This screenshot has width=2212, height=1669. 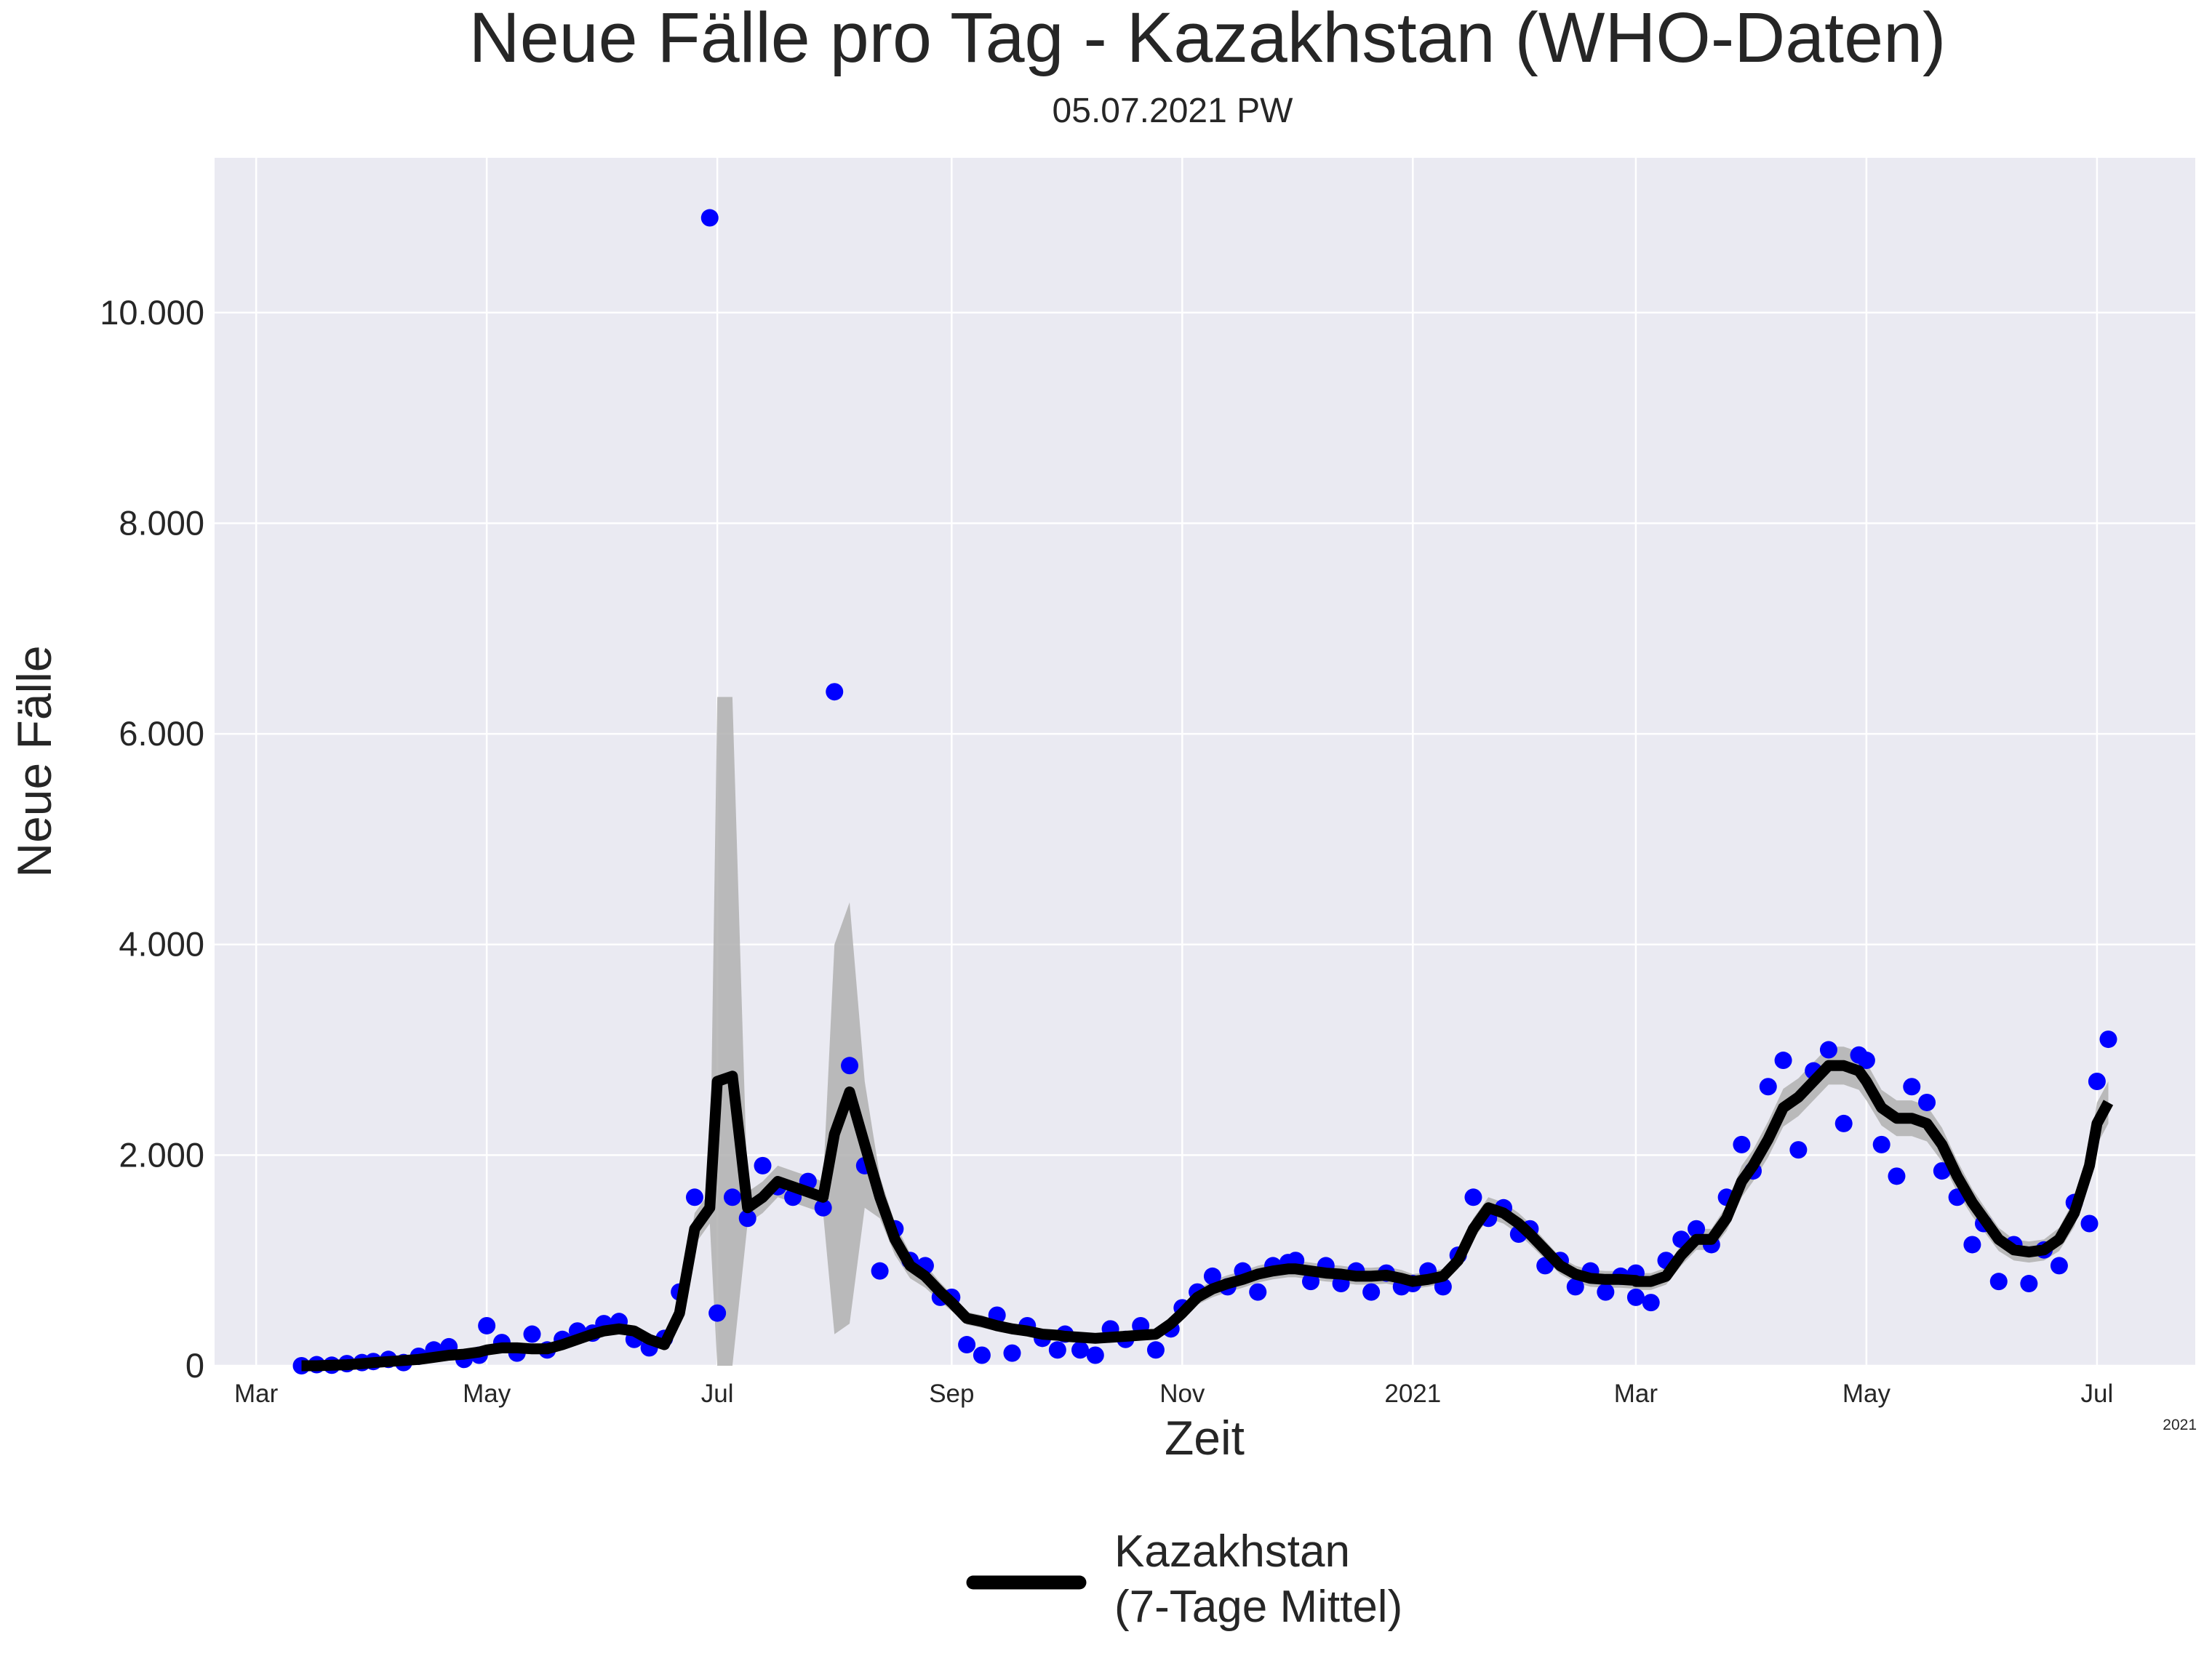 What do you see at coordinates (152, 313) in the screenshot?
I see `y-tick-label: 10.000` at bounding box center [152, 313].